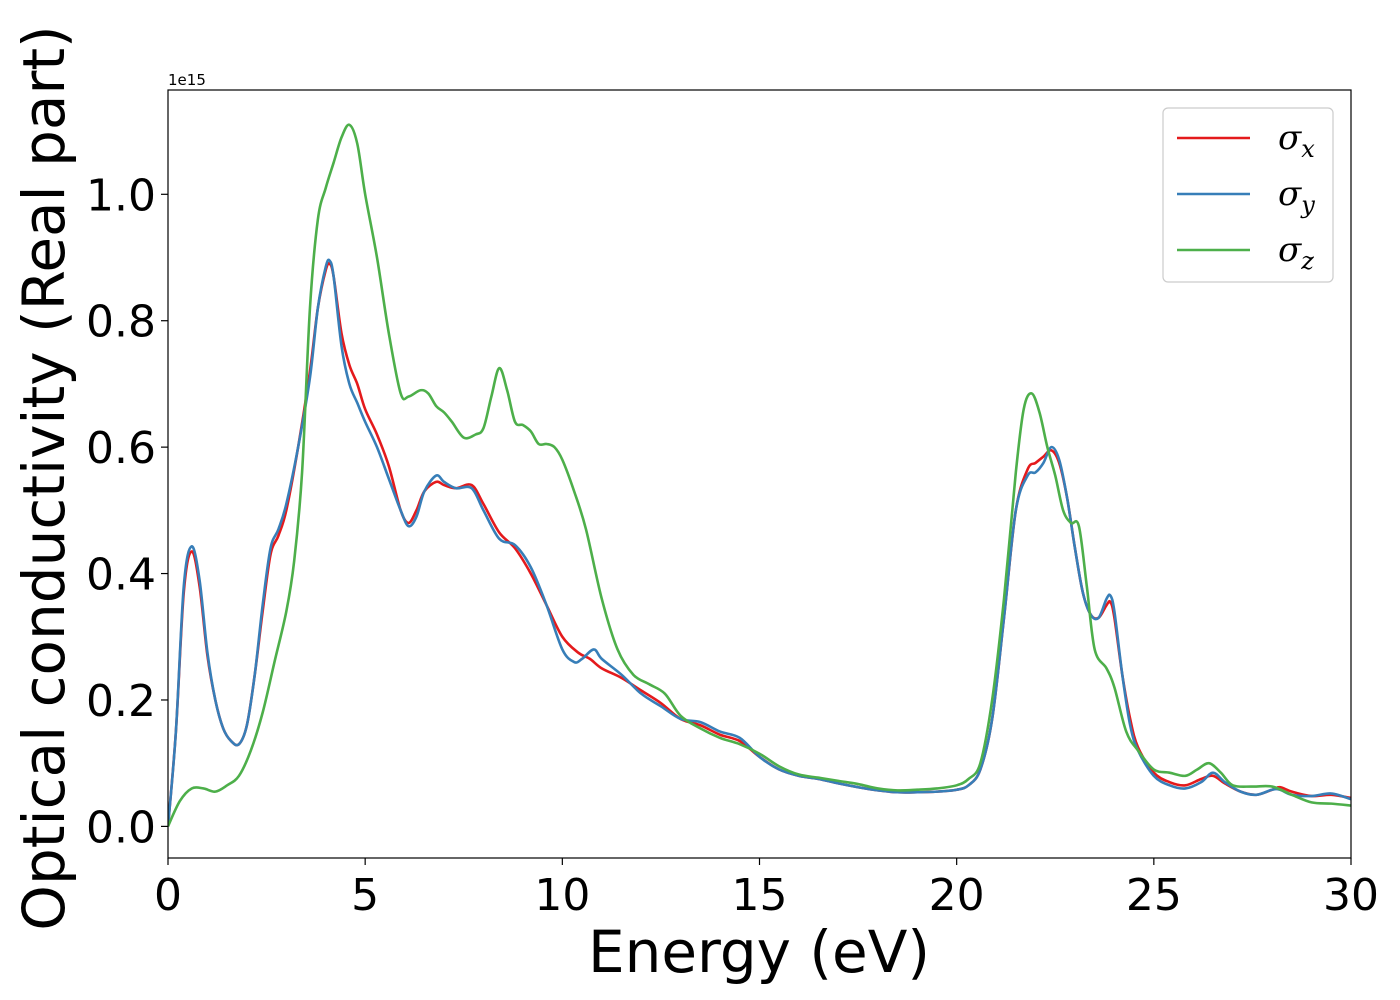  I want to click on x-tick-label: 0, so click(168, 895).